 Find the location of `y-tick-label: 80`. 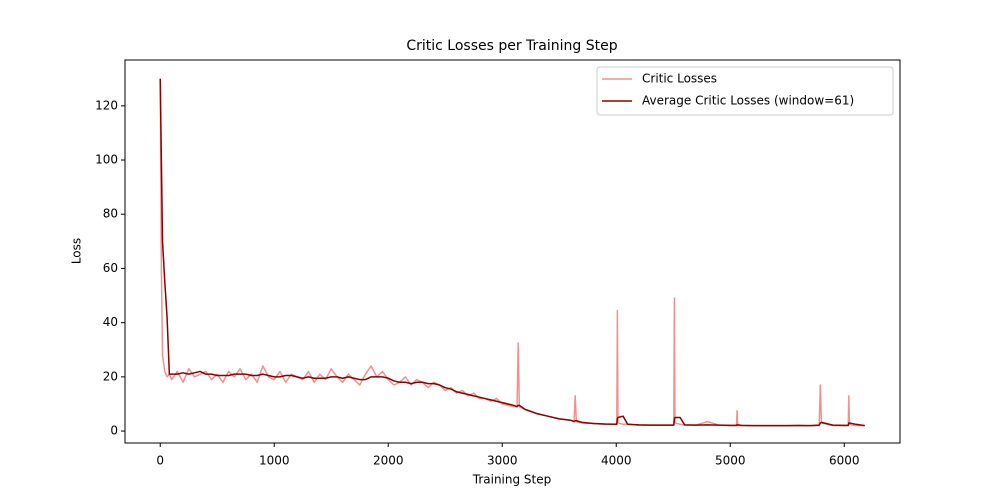

y-tick-label: 80 is located at coordinates (110, 214).